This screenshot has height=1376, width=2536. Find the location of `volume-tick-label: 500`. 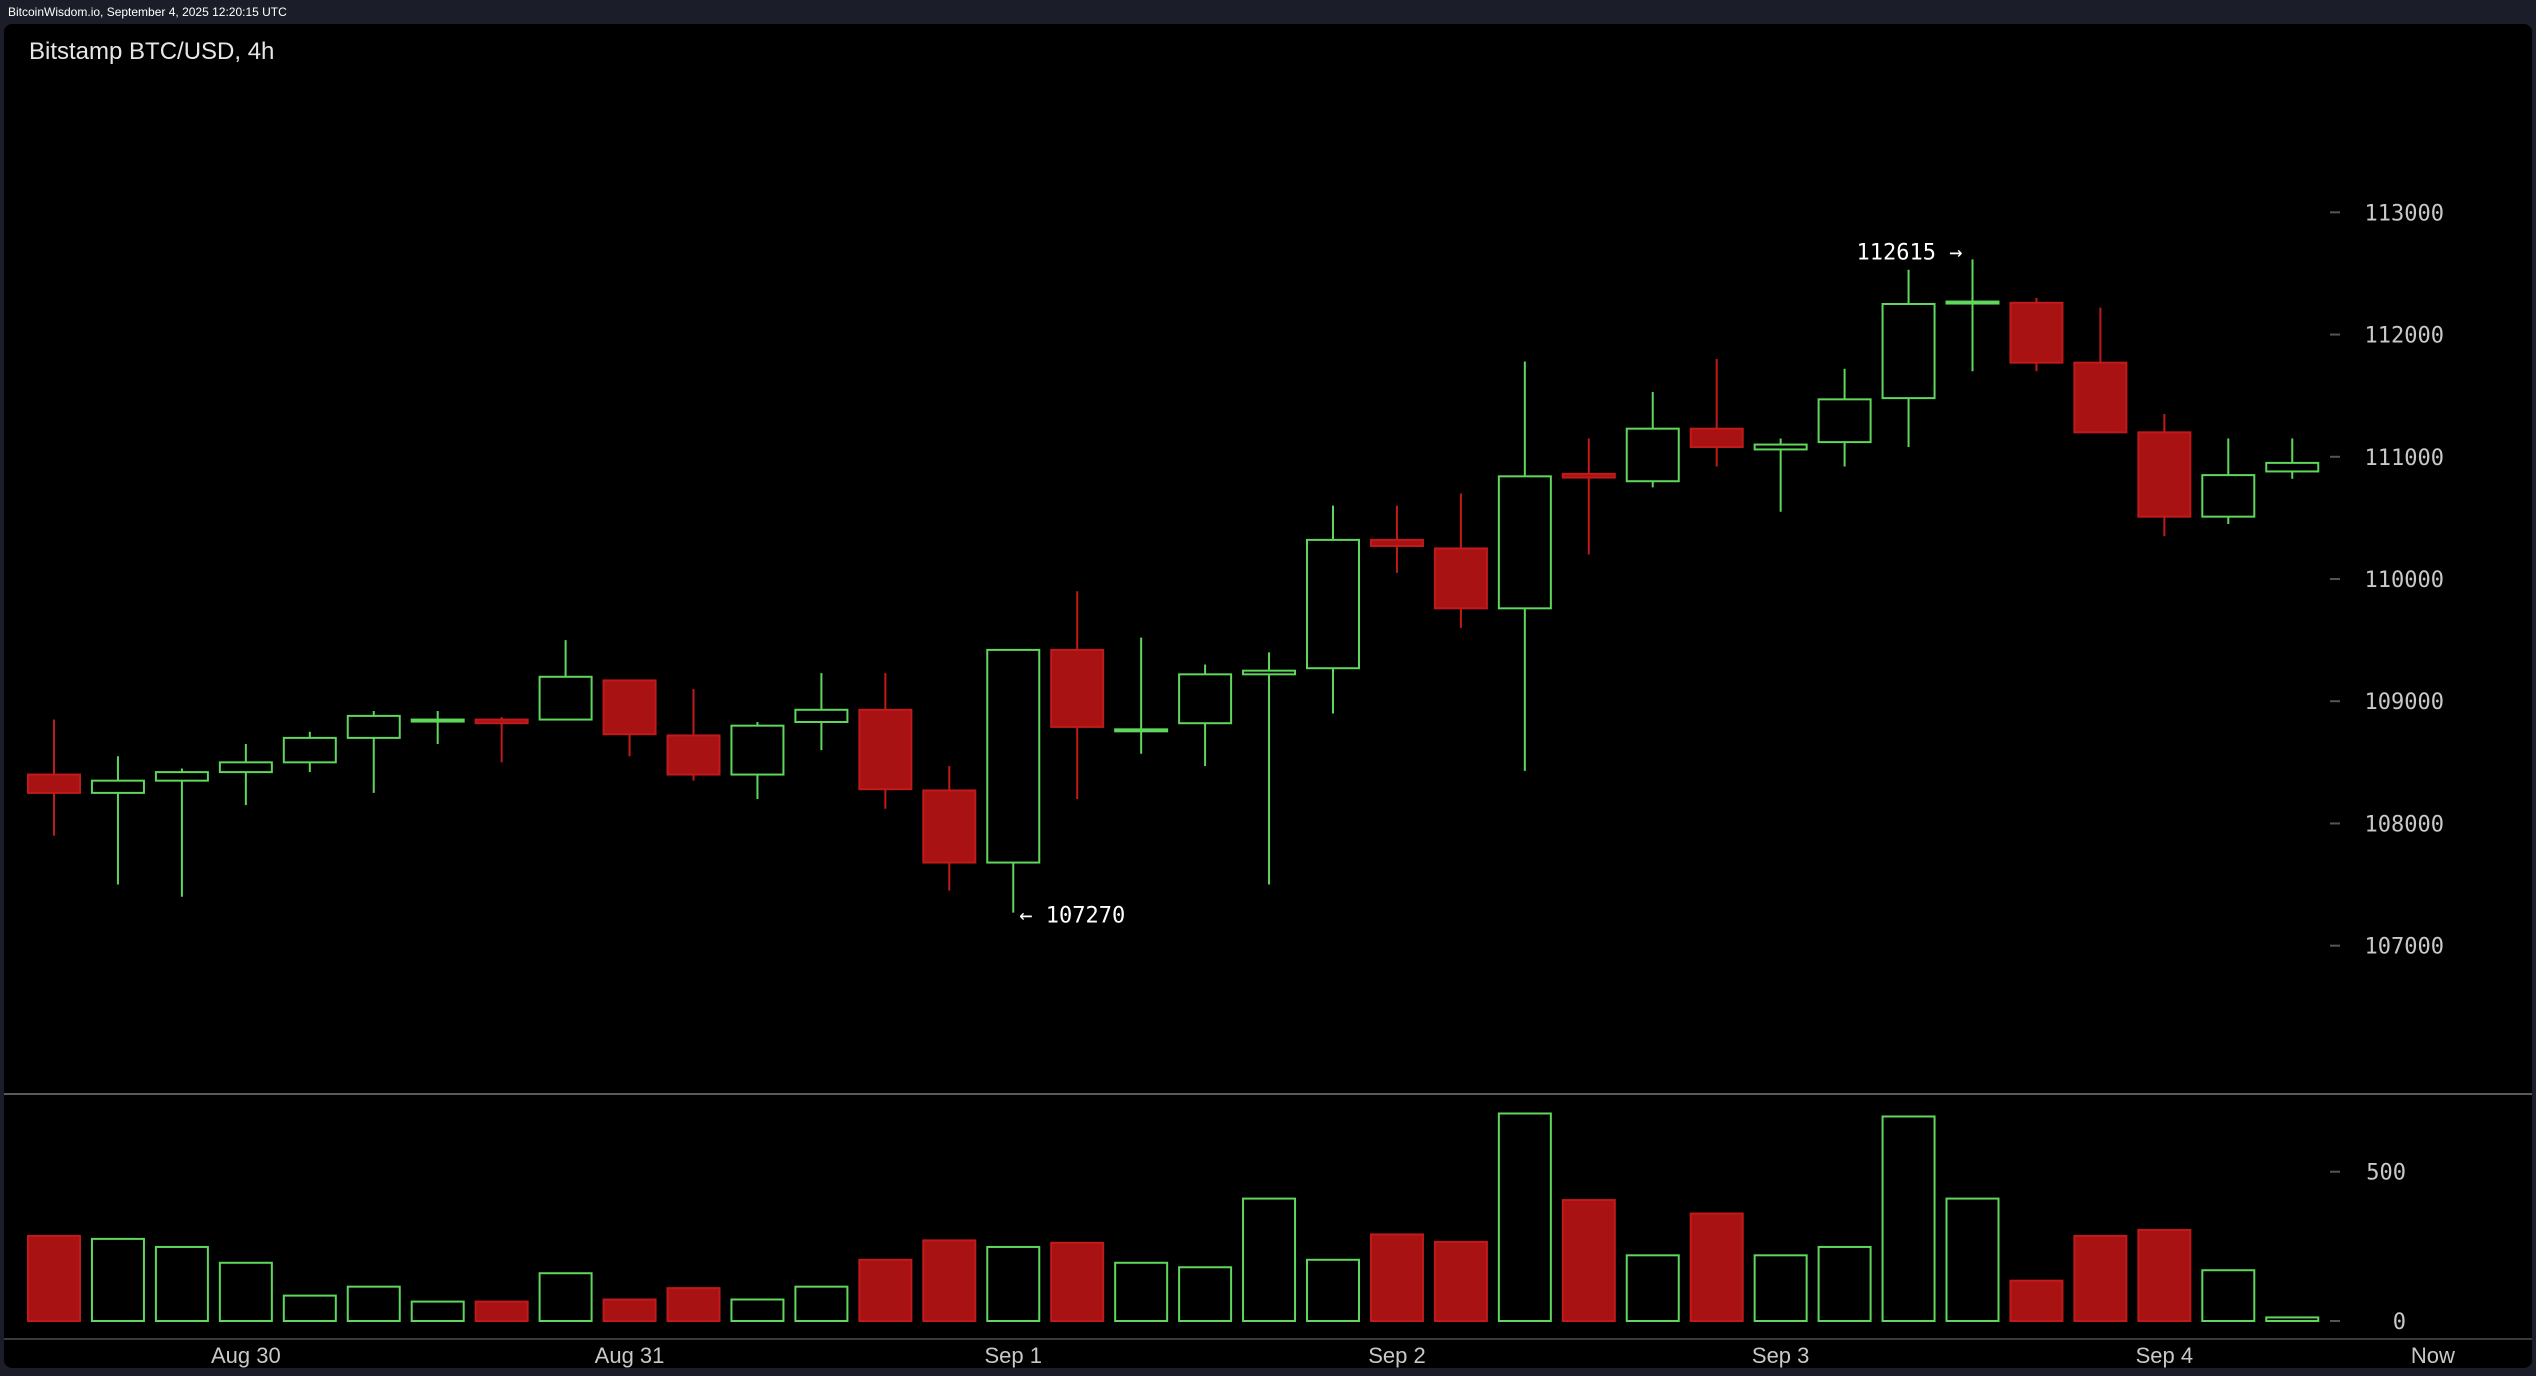

volume-tick-label: 500 is located at coordinates (2386, 1173).